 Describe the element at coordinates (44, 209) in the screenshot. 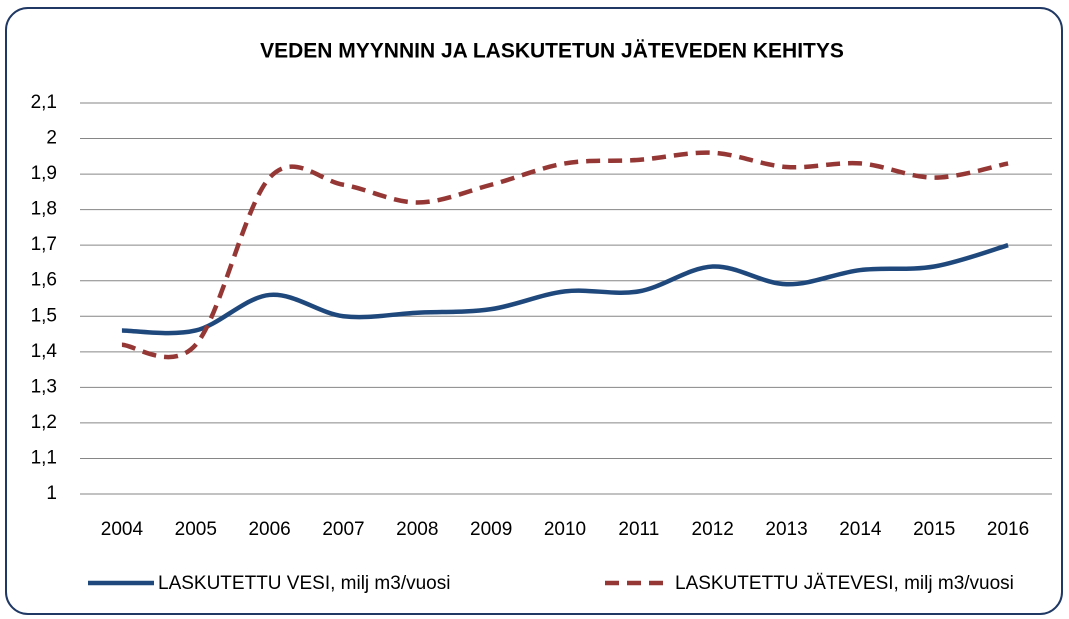

I see `y-tick-label: 1,8` at that location.